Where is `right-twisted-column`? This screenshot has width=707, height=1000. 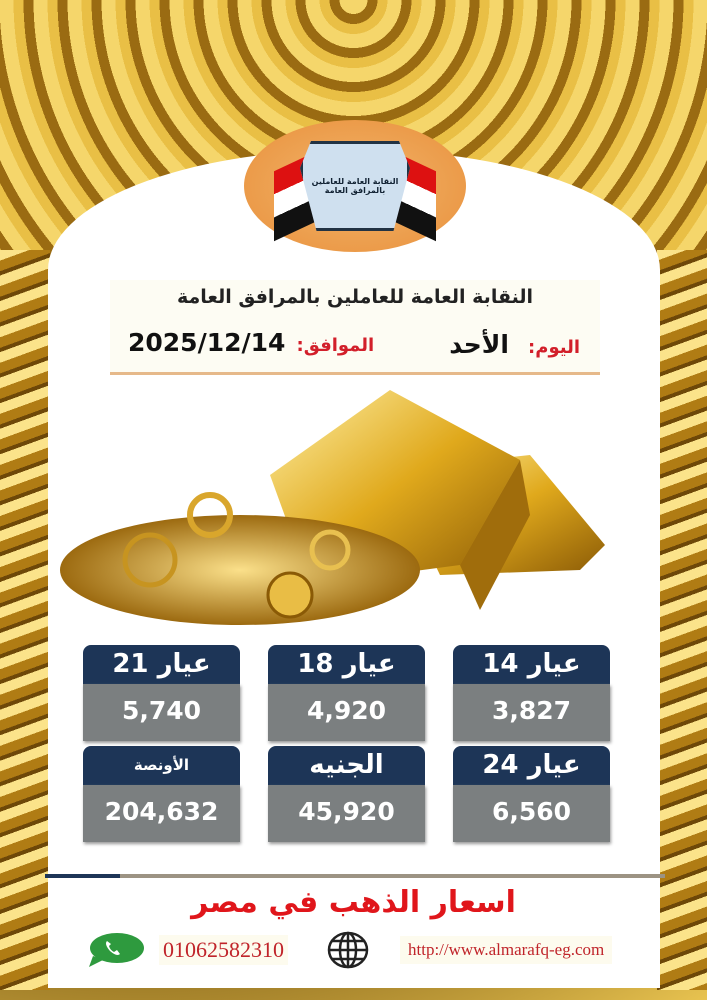
right-twisted-column is located at coordinates (682, 620).